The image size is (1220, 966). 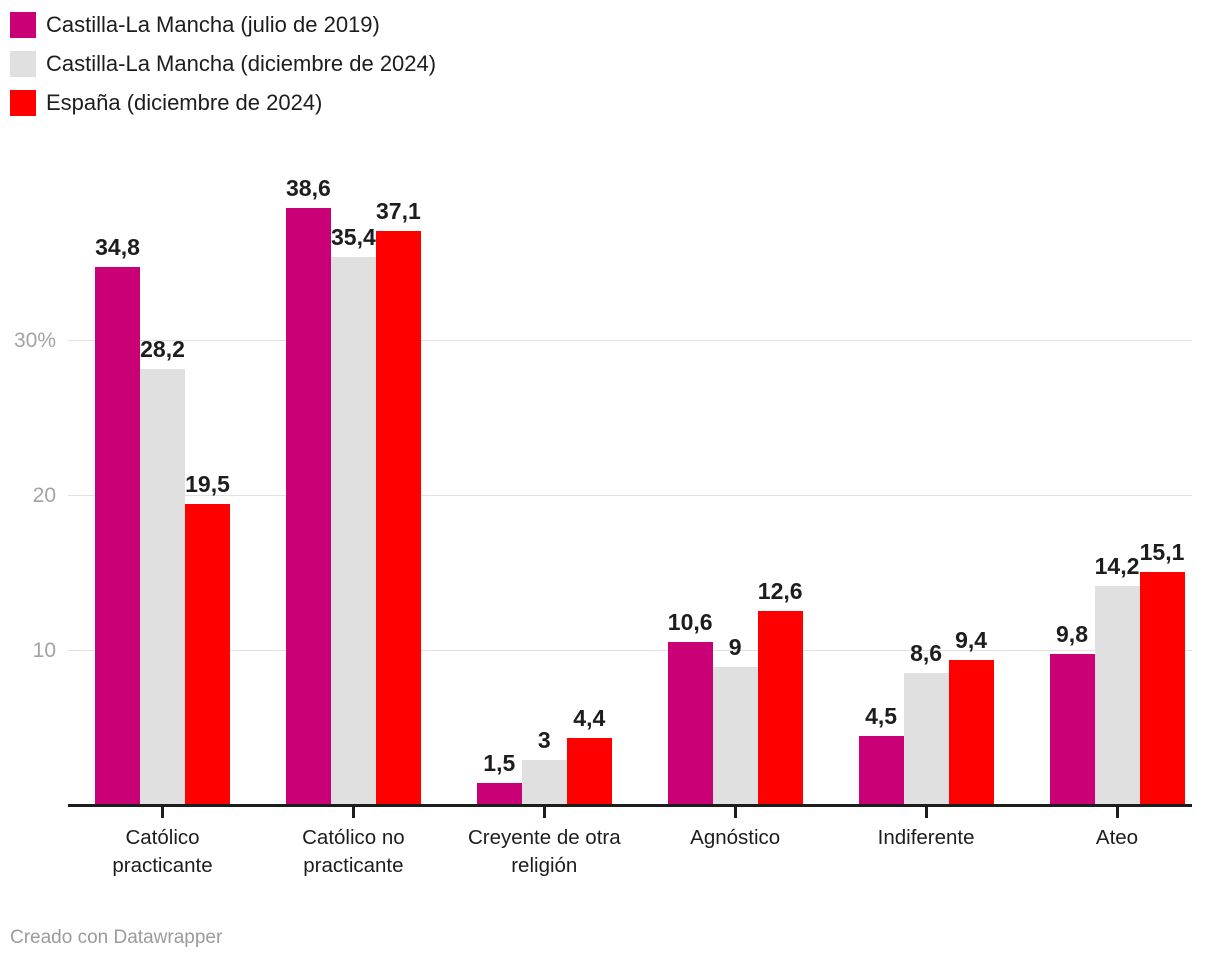 What do you see at coordinates (1117, 837) in the screenshot?
I see `category-label: Ateo` at bounding box center [1117, 837].